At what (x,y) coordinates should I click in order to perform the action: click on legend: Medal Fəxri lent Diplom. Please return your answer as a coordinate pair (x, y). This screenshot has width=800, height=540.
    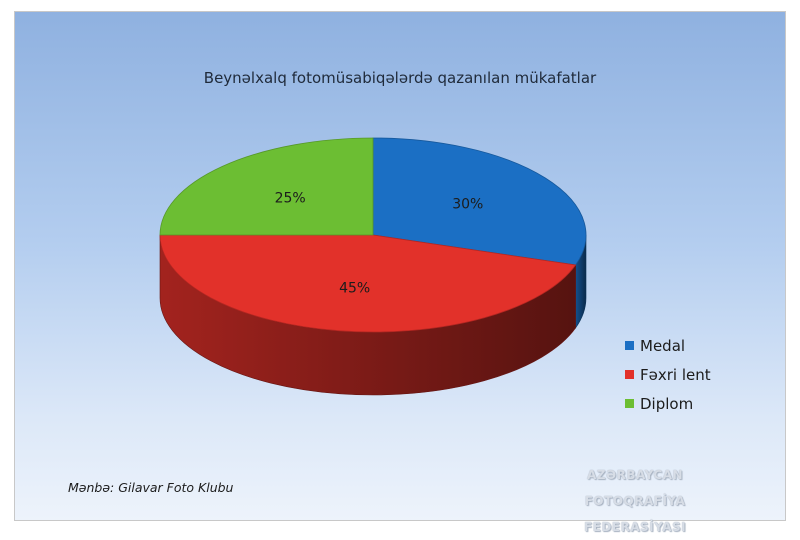
    Looking at the image, I should click on (668, 374).